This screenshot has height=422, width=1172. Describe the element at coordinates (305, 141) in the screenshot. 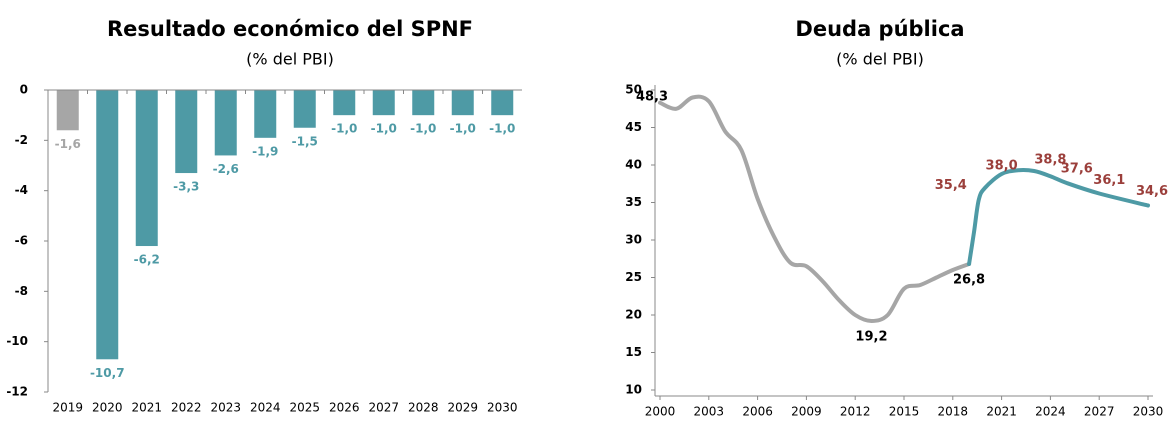

I see `value-label: -1,5` at that location.